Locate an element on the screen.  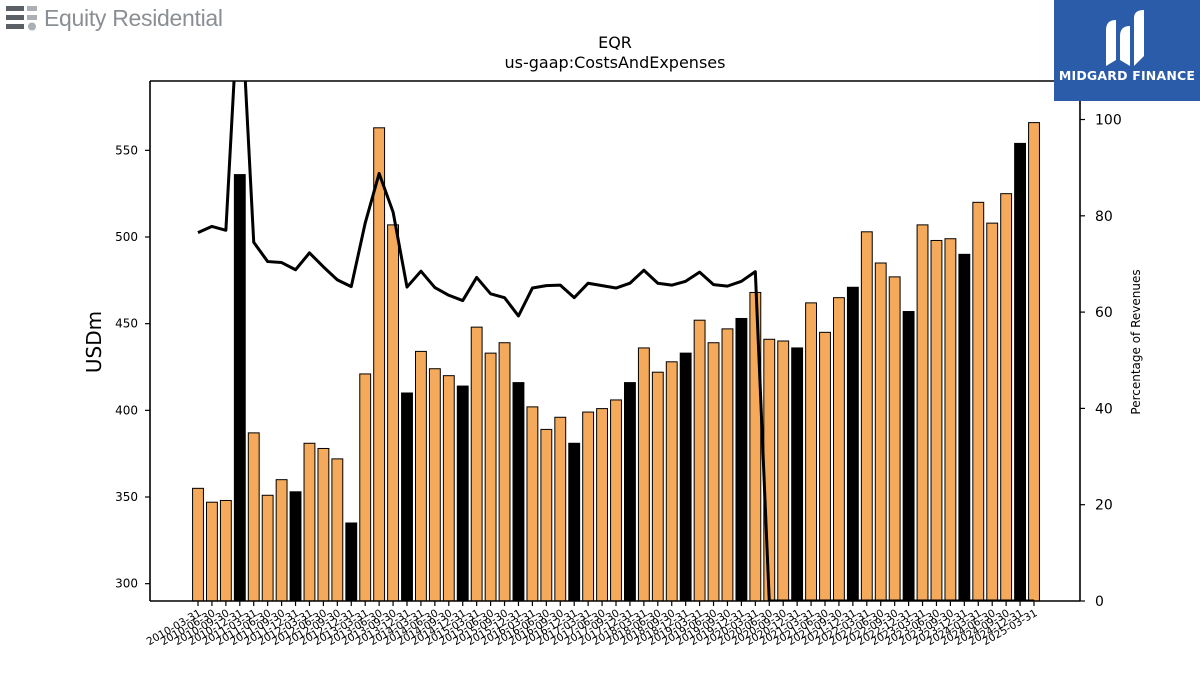
y2-tick-label: 0 is located at coordinates (1099, 602).